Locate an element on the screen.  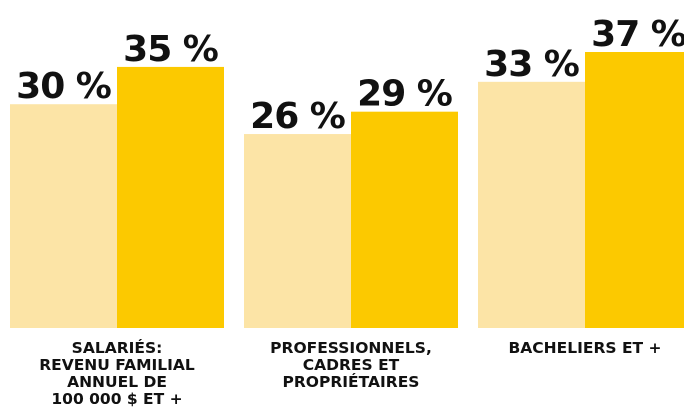
category-label-line: BACHELIERS ET + is located at coordinates (584, 348).